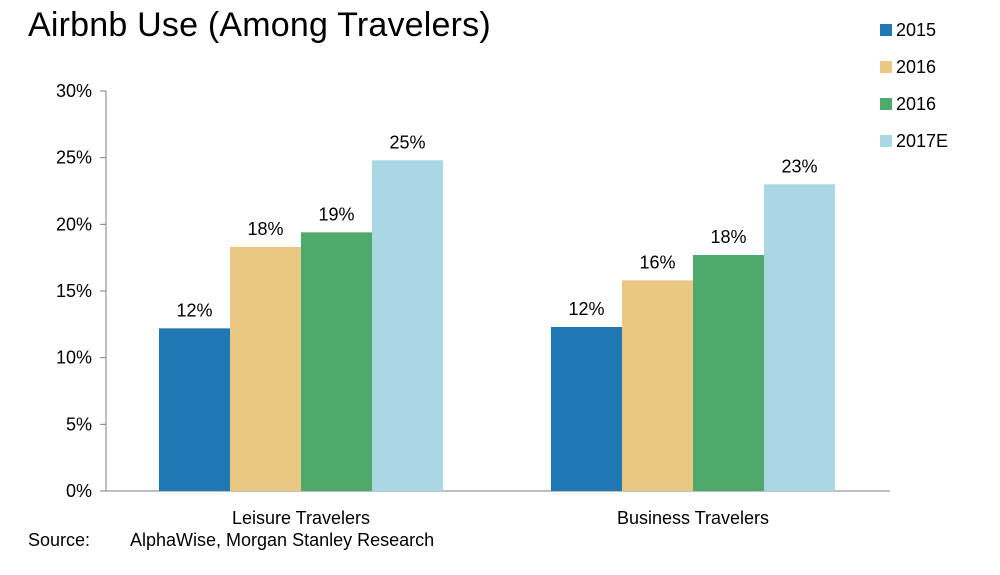 The width and height of the screenshot is (1000, 575). I want to click on y-tick-label: 0%, so click(79, 491).